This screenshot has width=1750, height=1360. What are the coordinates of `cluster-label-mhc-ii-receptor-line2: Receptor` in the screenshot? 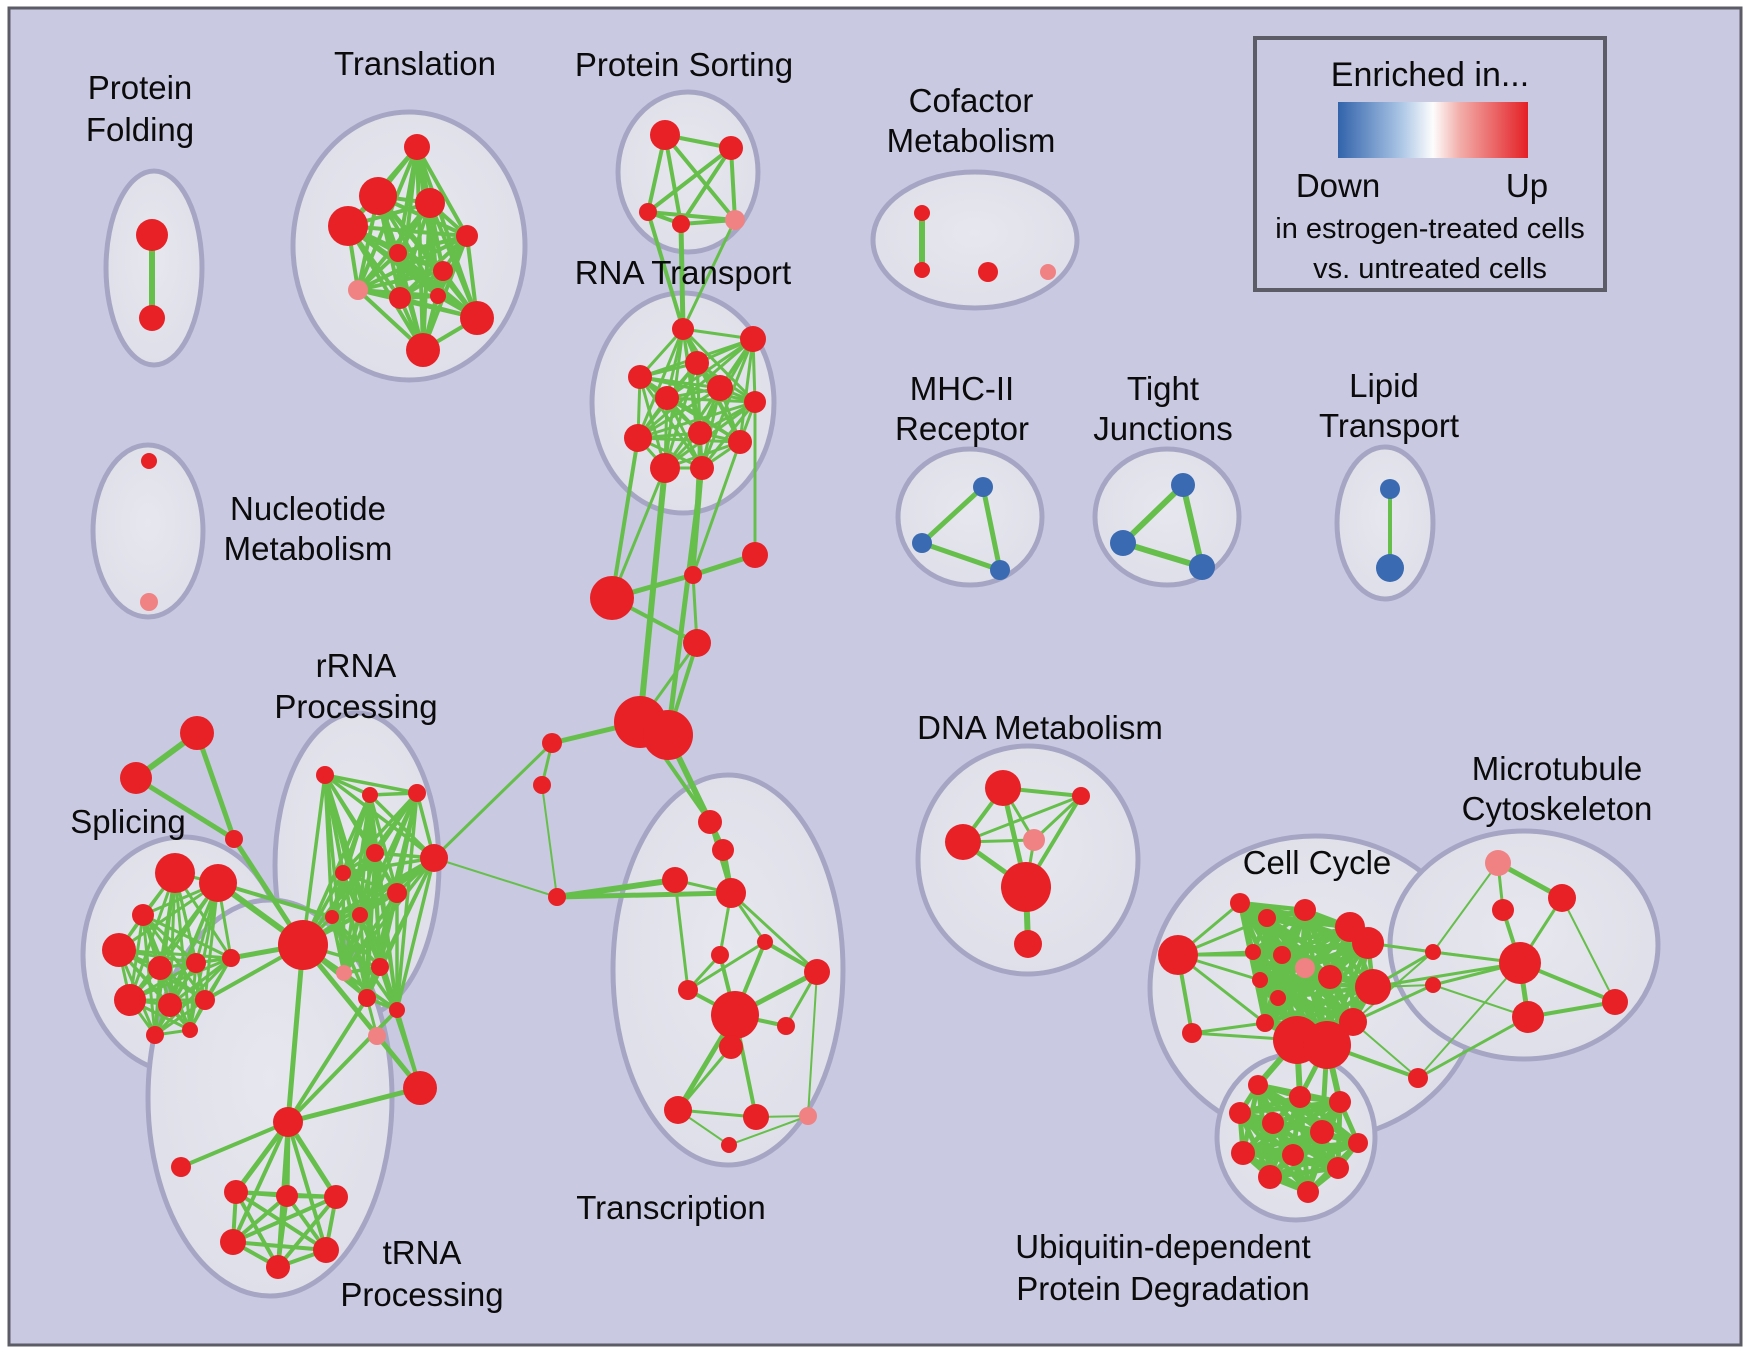 It's located at (962, 428).